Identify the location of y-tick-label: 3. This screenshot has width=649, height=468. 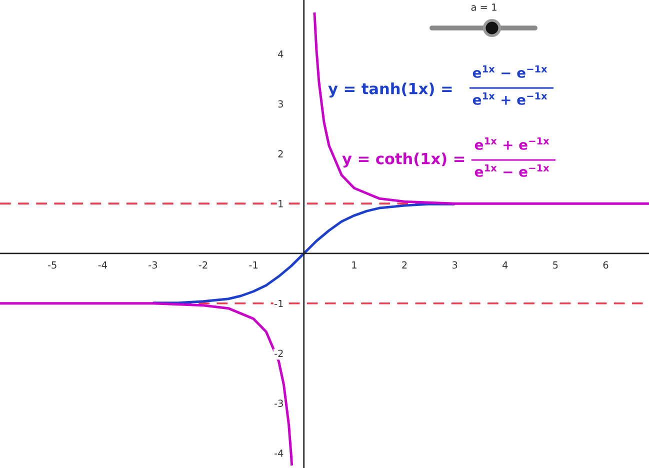
(280, 104).